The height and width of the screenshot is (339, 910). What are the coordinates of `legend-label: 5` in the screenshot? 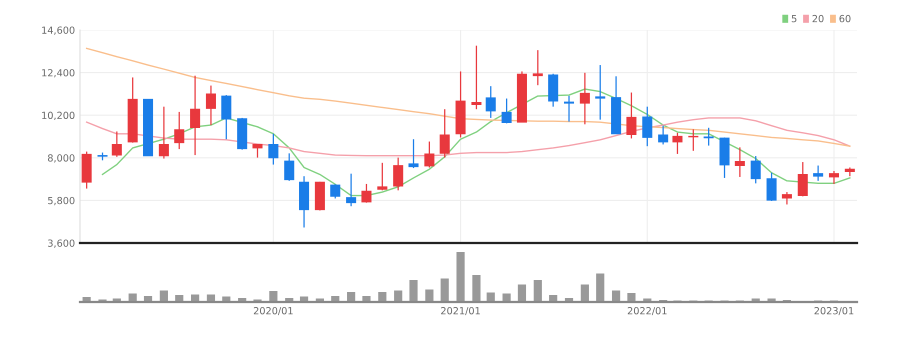 It's located at (794, 18).